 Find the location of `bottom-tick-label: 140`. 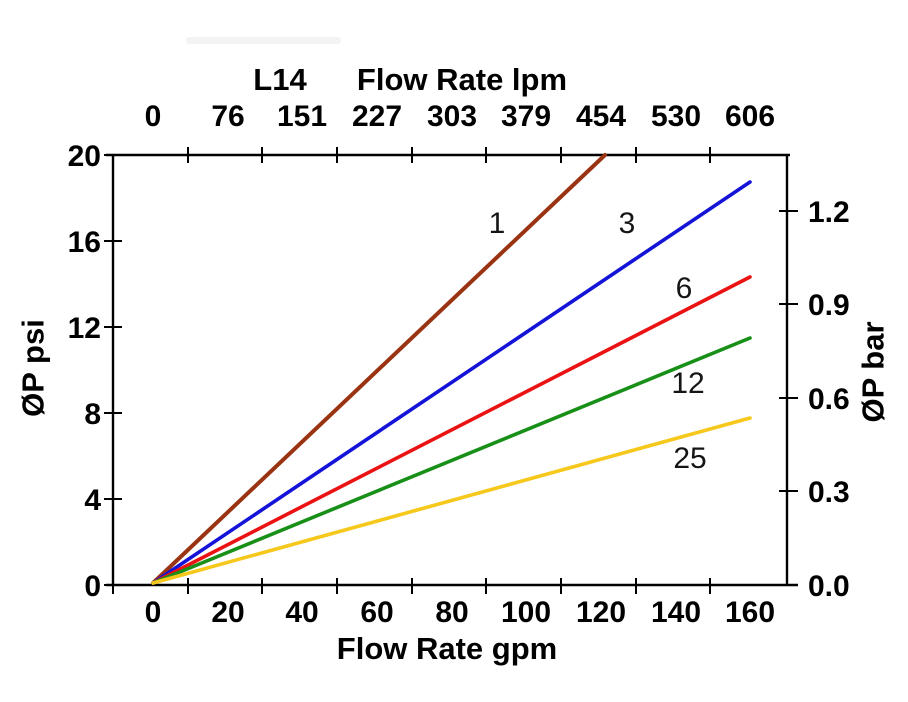

bottom-tick-label: 140 is located at coordinates (676, 612).